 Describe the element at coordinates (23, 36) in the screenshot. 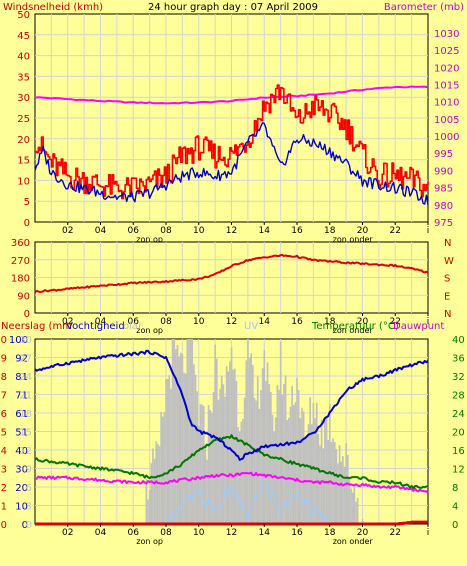

I see `y-tick-label: 45` at that location.